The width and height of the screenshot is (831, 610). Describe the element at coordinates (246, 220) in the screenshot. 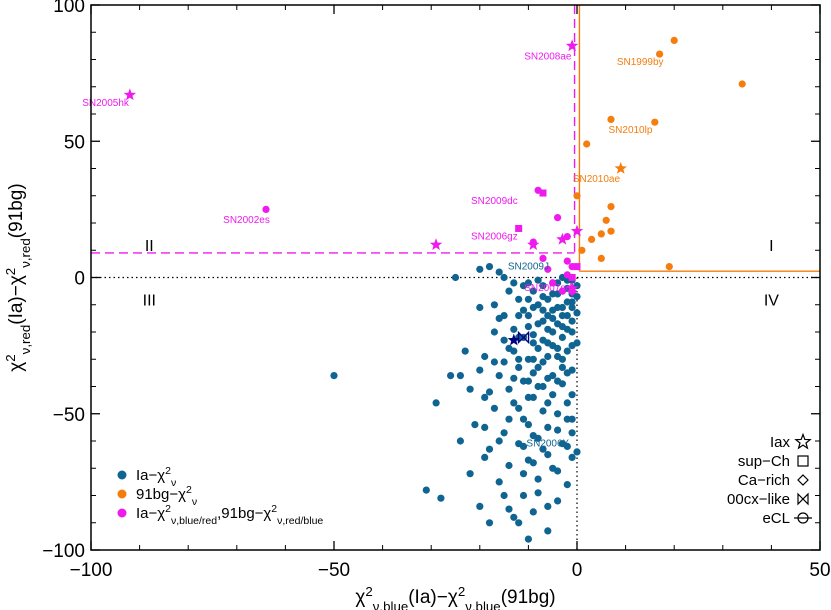

I see `annotation-sn2002es: SN2002es` at that location.